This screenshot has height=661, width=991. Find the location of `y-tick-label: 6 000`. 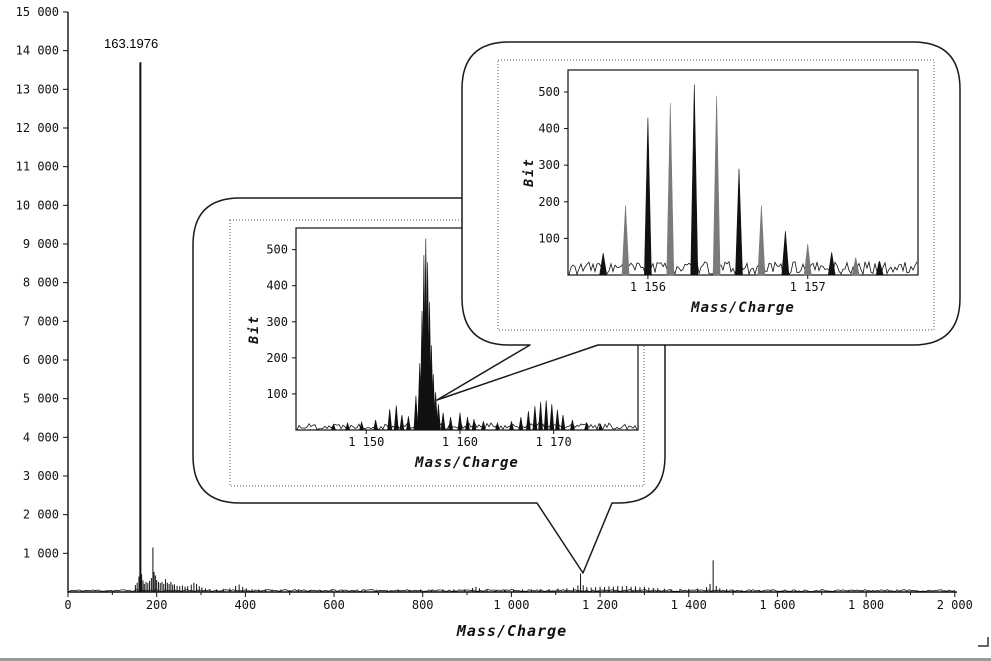

y-tick-label: 6 000 is located at coordinates (41, 360).